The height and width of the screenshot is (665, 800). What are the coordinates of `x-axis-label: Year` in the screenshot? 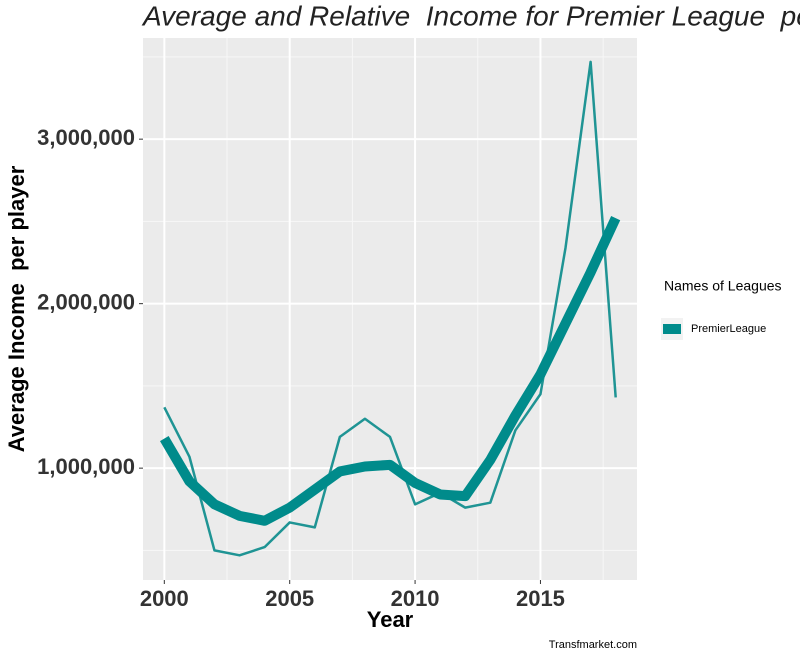 It's located at (390, 619).